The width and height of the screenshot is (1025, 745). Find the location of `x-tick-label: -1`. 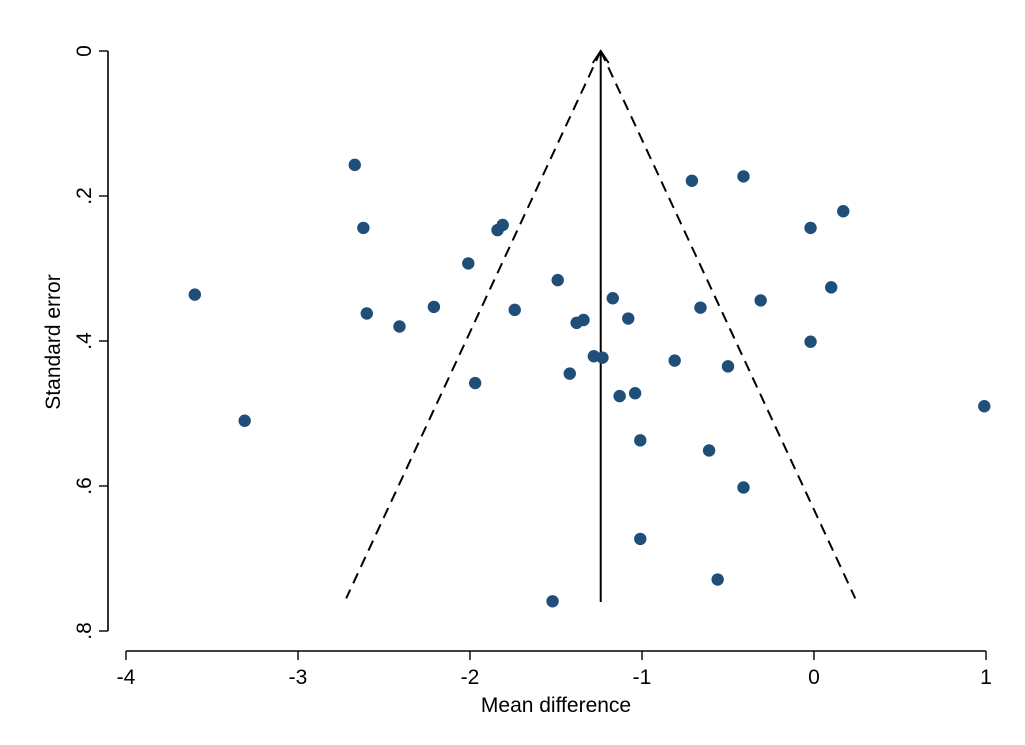

x-tick-label: -1 is located at coordinates (642, 677).